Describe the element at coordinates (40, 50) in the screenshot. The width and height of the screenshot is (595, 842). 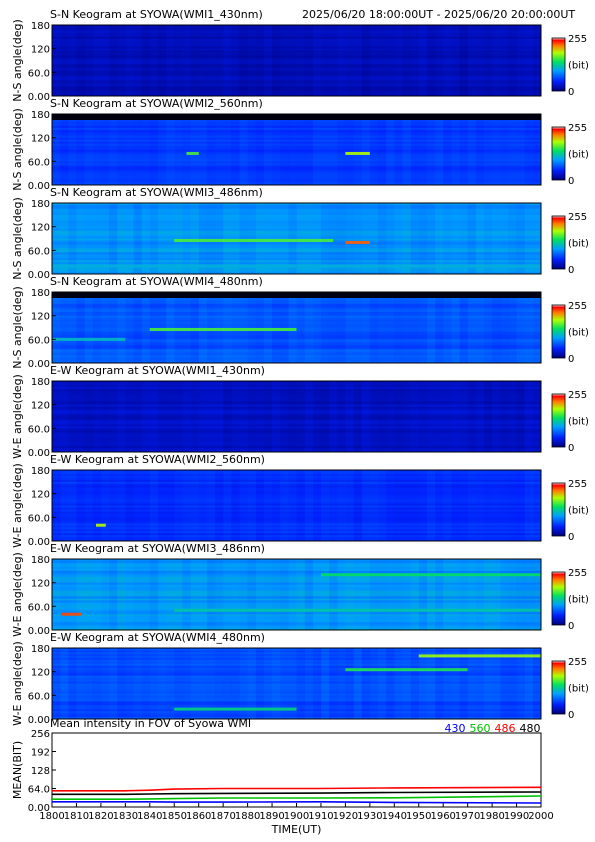
I see `keogram-ytick-label: 120` at that location.